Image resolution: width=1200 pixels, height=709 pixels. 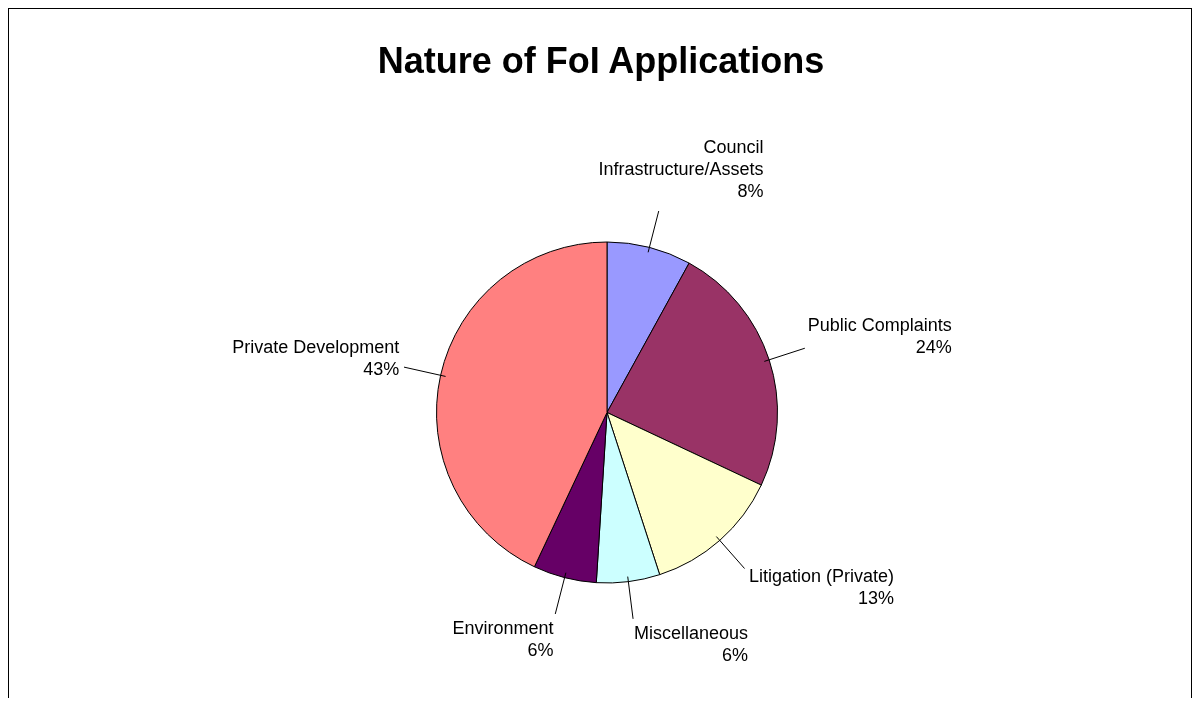 What do you see at coordinates (503, 627) in the screenshot?
I see `slice-label: Environment` at bounding box center [503, 627].